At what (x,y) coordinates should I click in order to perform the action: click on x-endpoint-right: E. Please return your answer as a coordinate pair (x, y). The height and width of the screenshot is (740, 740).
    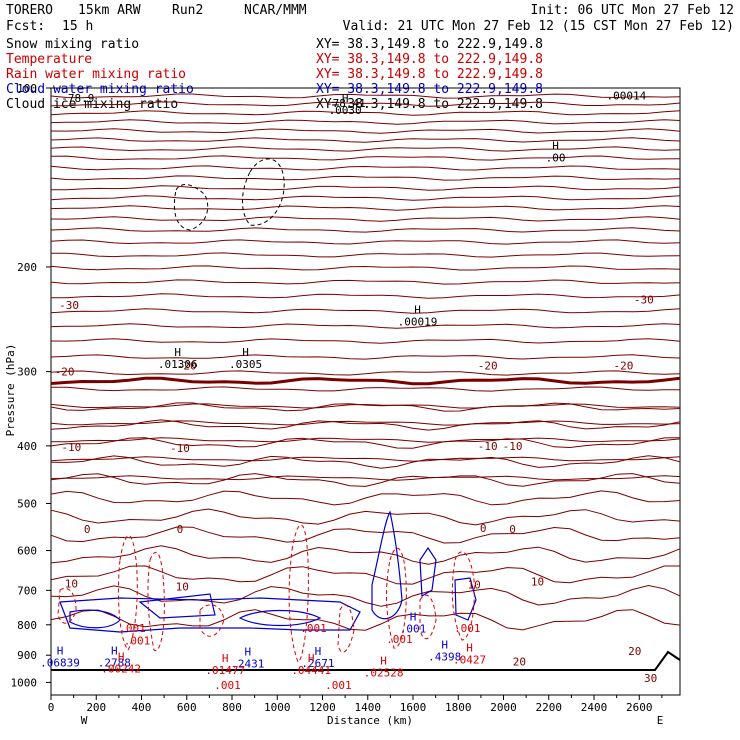
    Looking at the image, I should click on (660, 720).